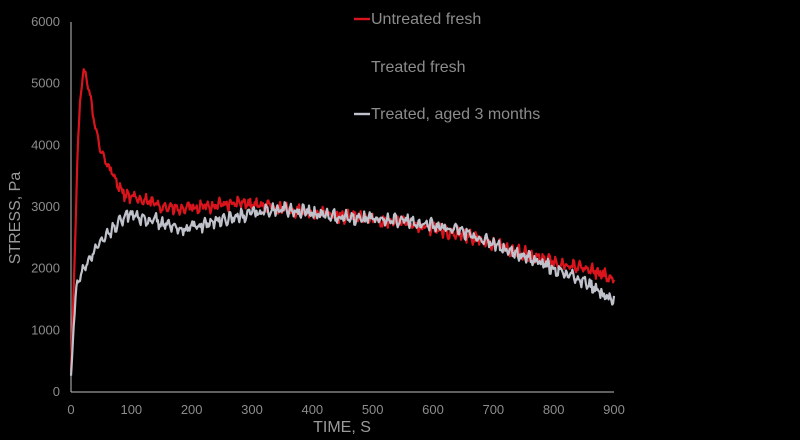  Describe the element at coordinates (342, 427) in the screenshot. I see `x-axis-title: TIME, S` at that location.